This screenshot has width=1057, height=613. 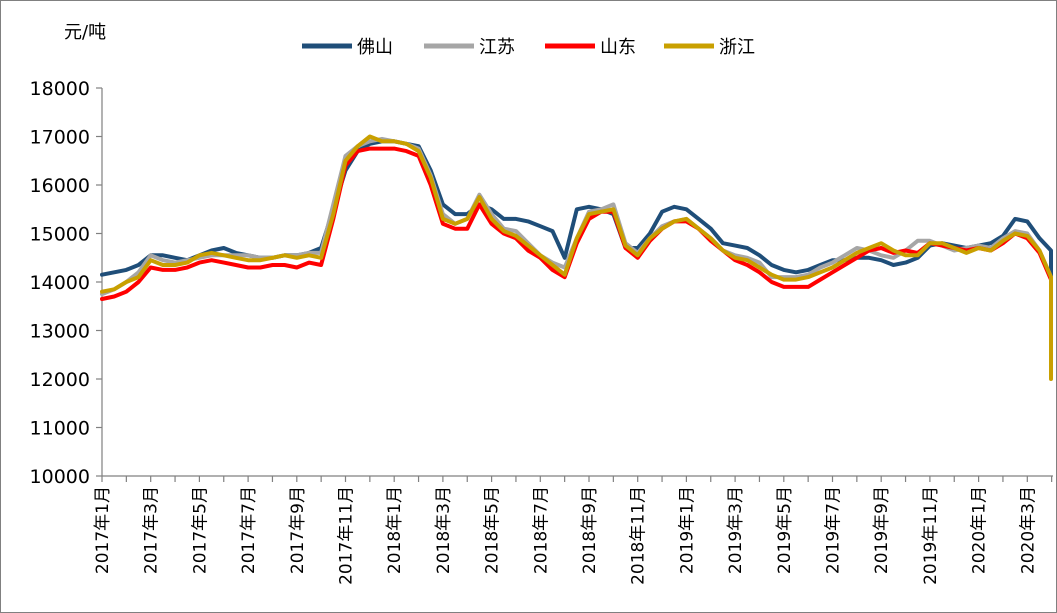 What do you see at coordinates (528, 47) in the screenshot?
I see `legend: 佛山 江苏 山东 浙江` at bounding box center [528, 47].